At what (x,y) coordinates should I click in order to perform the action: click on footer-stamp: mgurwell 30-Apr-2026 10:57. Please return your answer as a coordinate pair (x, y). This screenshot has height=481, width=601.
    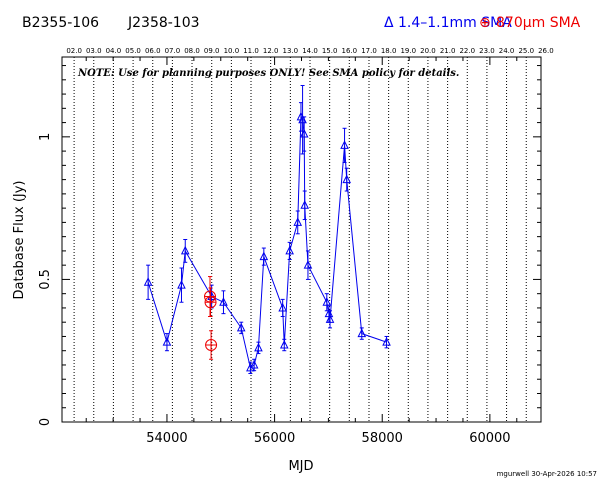
    Looking at the image, I should click on (547, 474).